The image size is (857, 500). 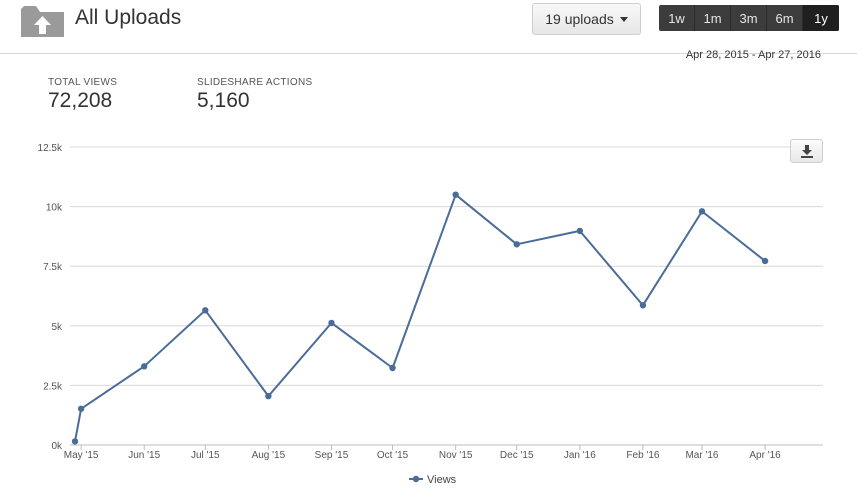 I want to click on range-button-1y: 1y, so click(x=821, y=18).